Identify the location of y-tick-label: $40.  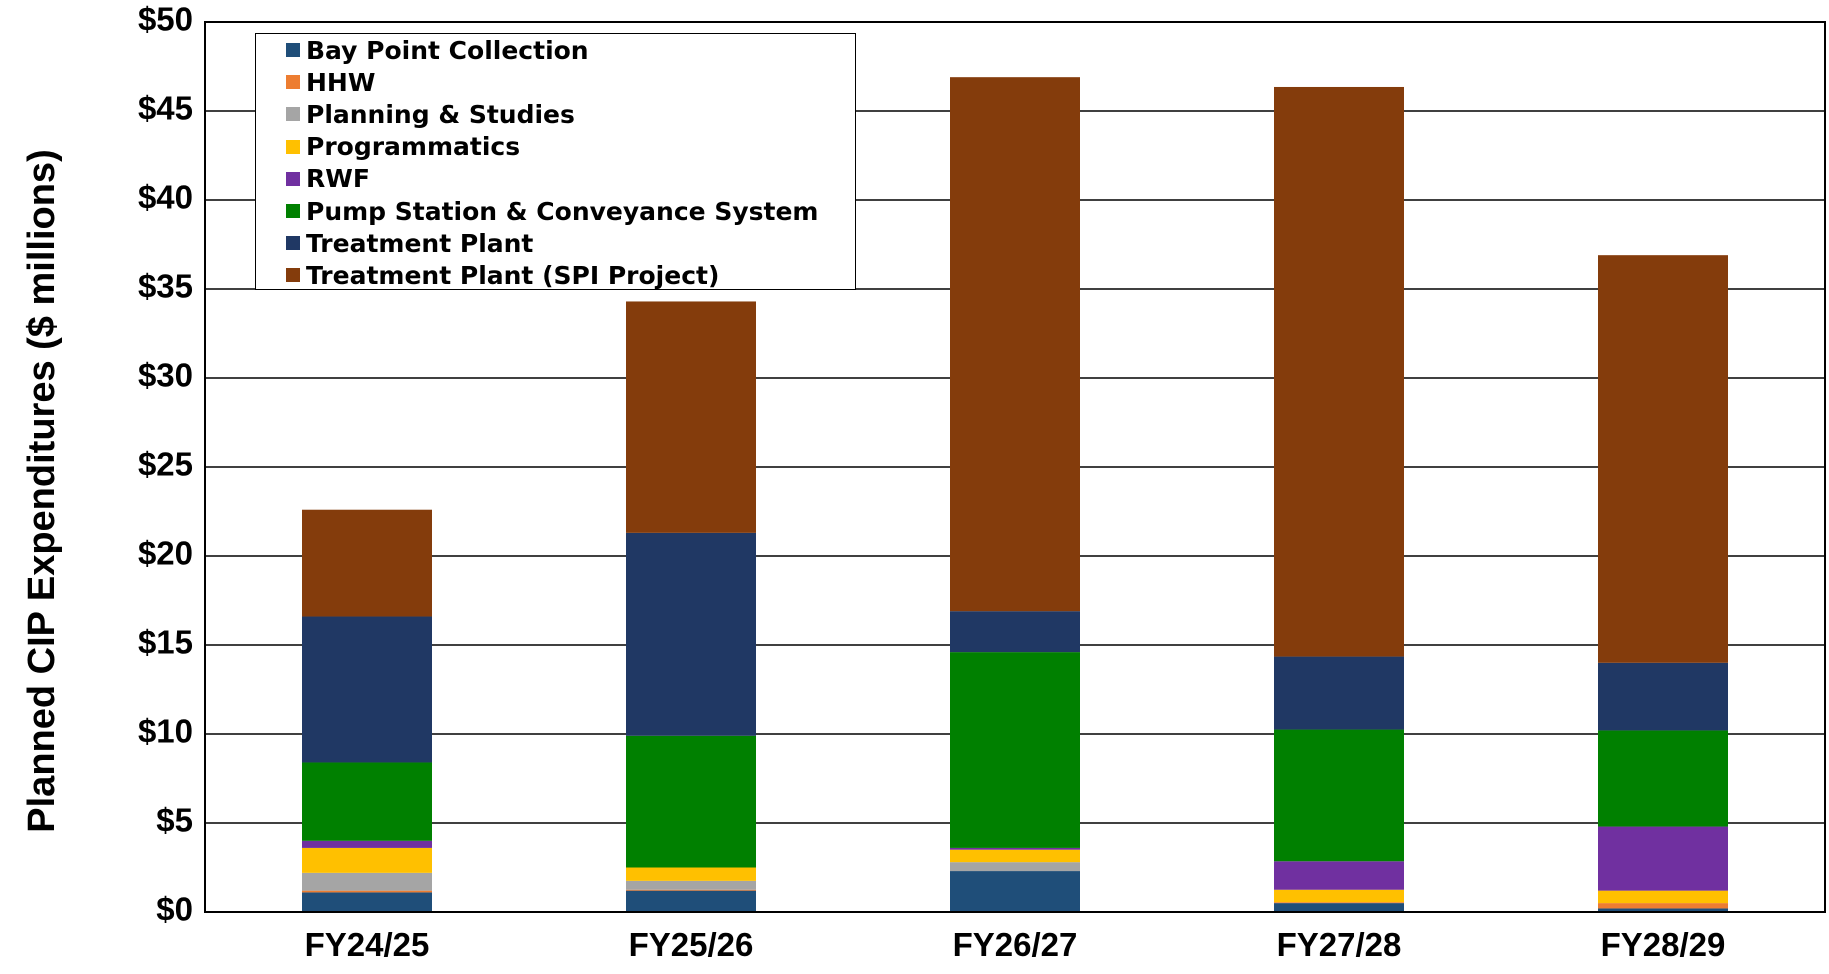
(165, 197).